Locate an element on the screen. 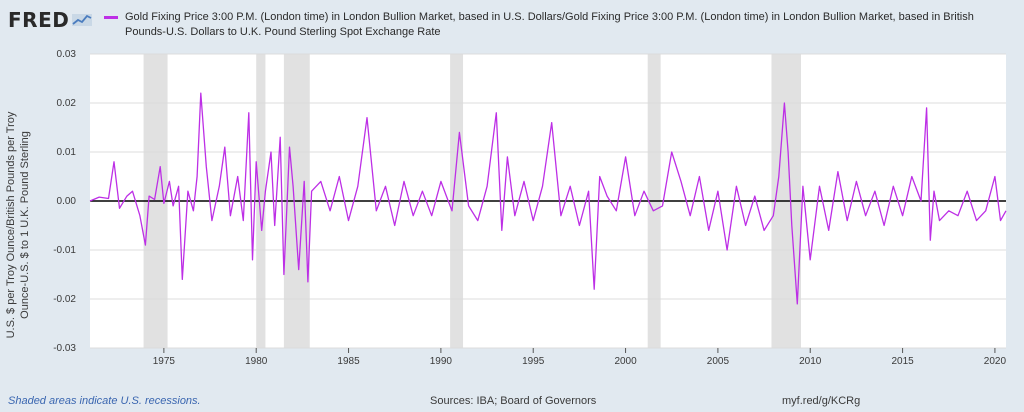 This screenshot has height=412, width=1024. y-tick-label-5: -0.02 is located at coordinates (64, 299).